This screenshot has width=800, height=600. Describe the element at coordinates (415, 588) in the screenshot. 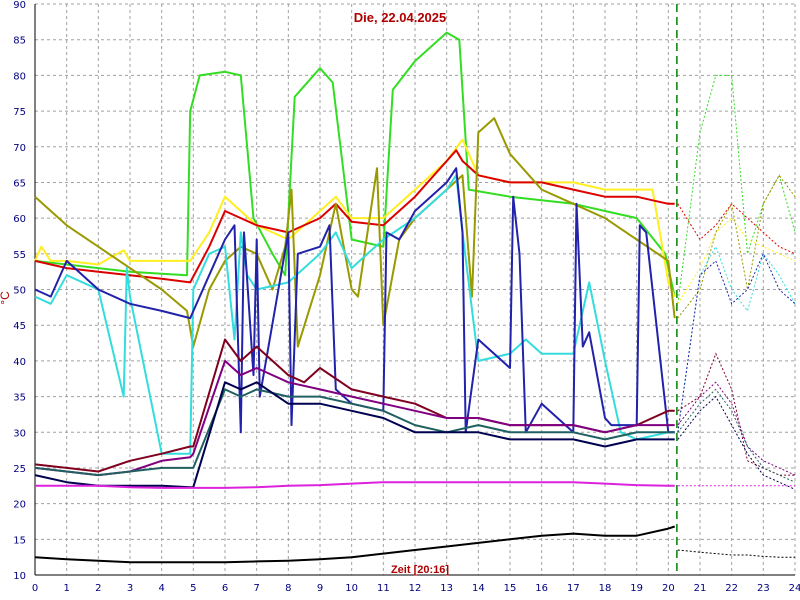

I see `x-tick-label: 12` at that location.